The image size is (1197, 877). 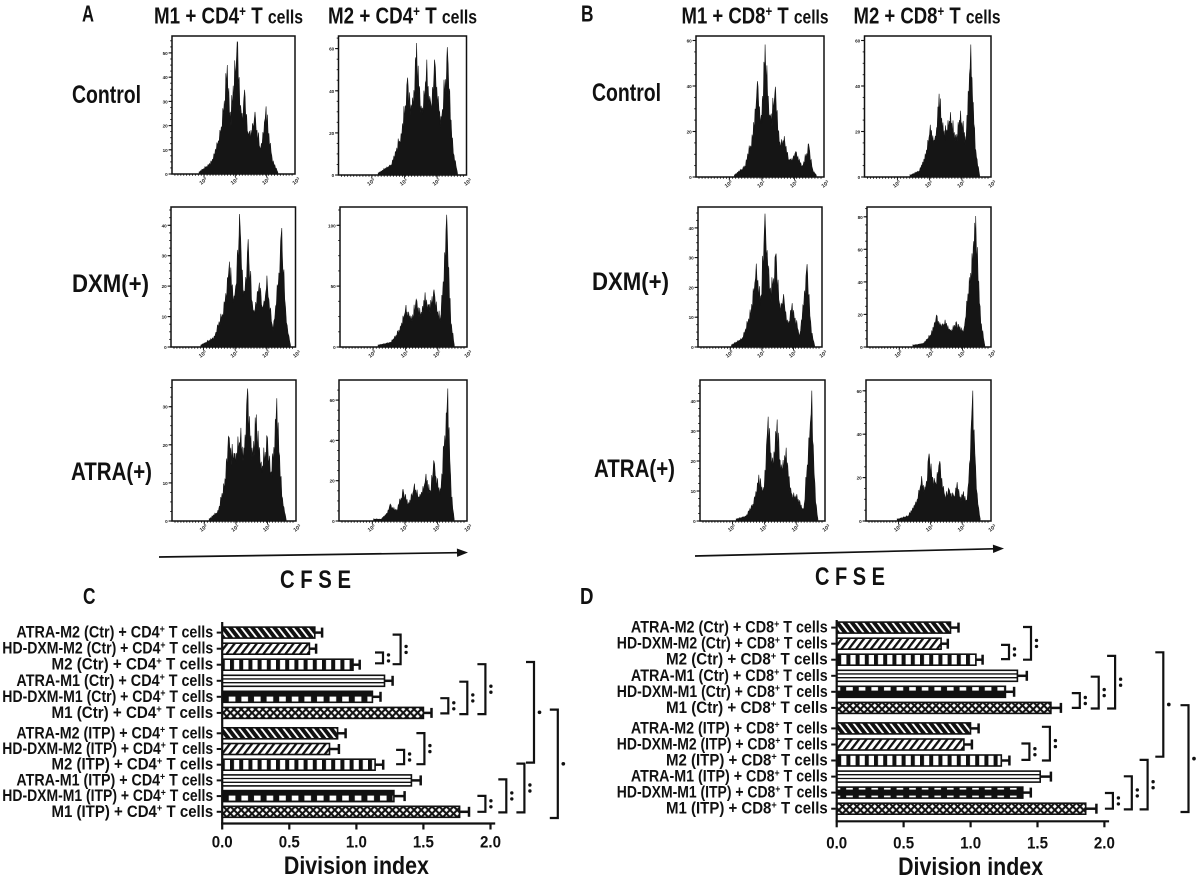 I want to click on svg-text: ATRA(+), so click(x=634, y=469).